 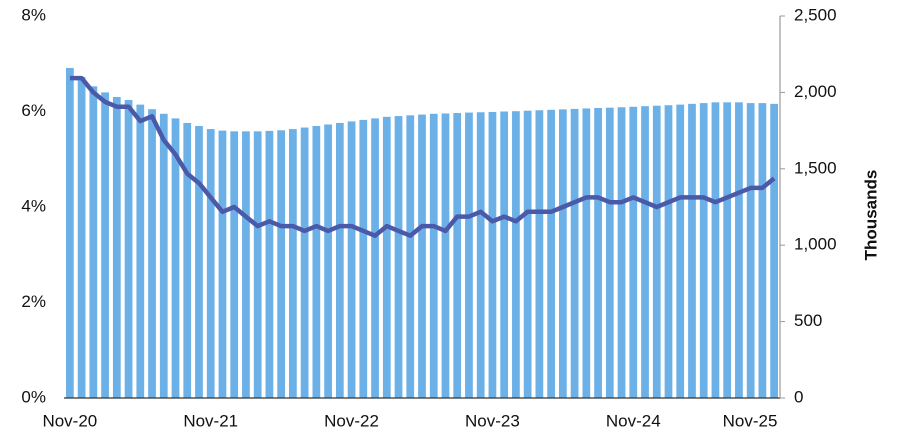 What do you see at coordinates (33, 301) in the screenshot?
I see `y-tick-label: 2%` at bounding box center [33, 301].